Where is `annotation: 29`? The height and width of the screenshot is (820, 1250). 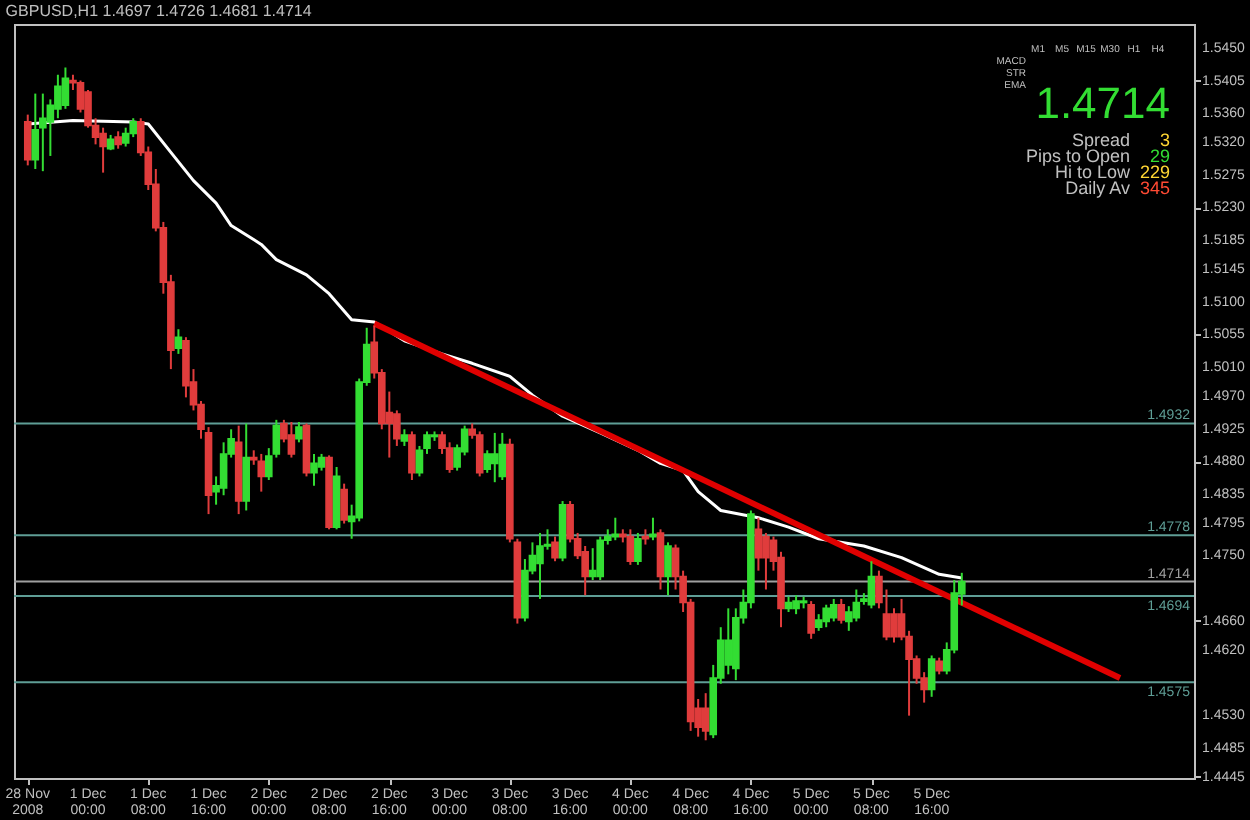 annotation: 29 is located at coordinates (1159, 156).